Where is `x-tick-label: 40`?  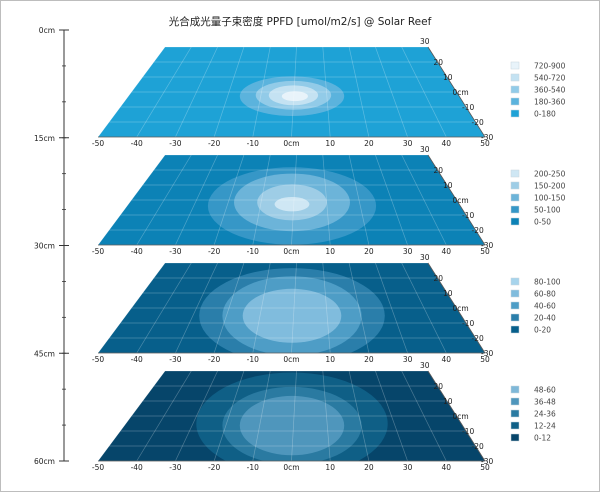 x-tick-label: 40 is located at coordinates (447, 251).